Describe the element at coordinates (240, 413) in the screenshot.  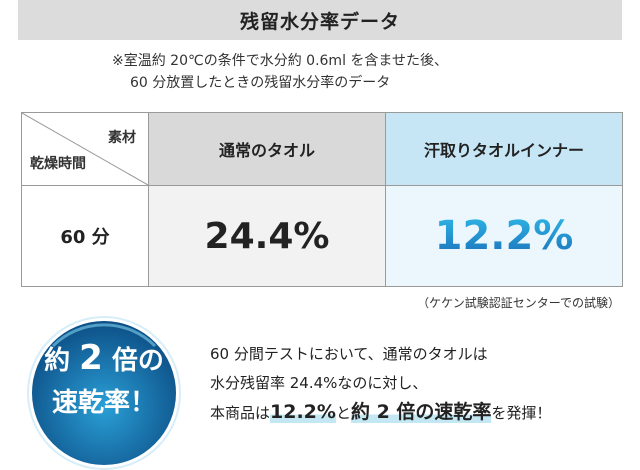
I see `desc-line-3-pre: 本商品は` at that location.